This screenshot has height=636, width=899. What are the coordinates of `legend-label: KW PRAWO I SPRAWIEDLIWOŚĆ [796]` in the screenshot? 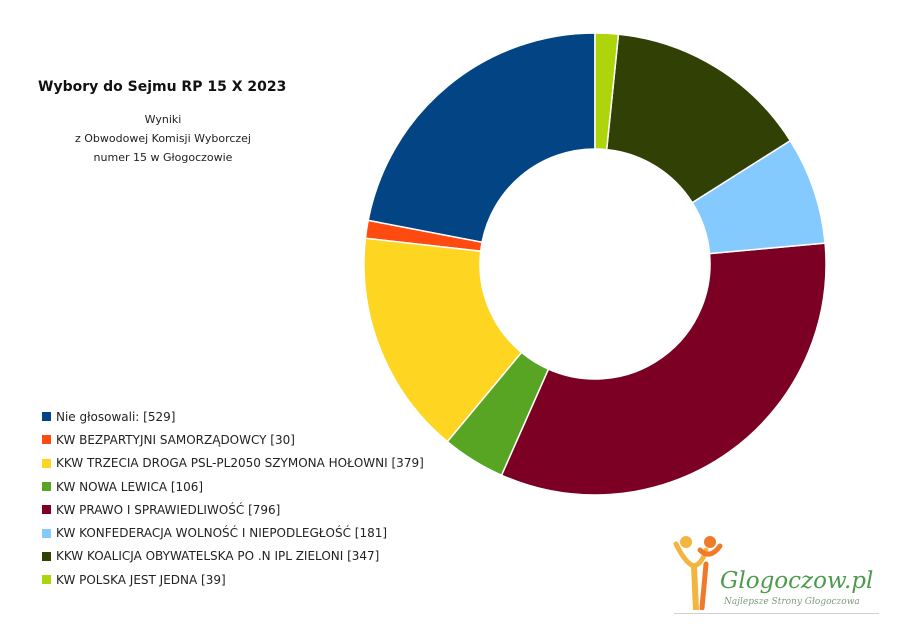 It's located at (168, 509).